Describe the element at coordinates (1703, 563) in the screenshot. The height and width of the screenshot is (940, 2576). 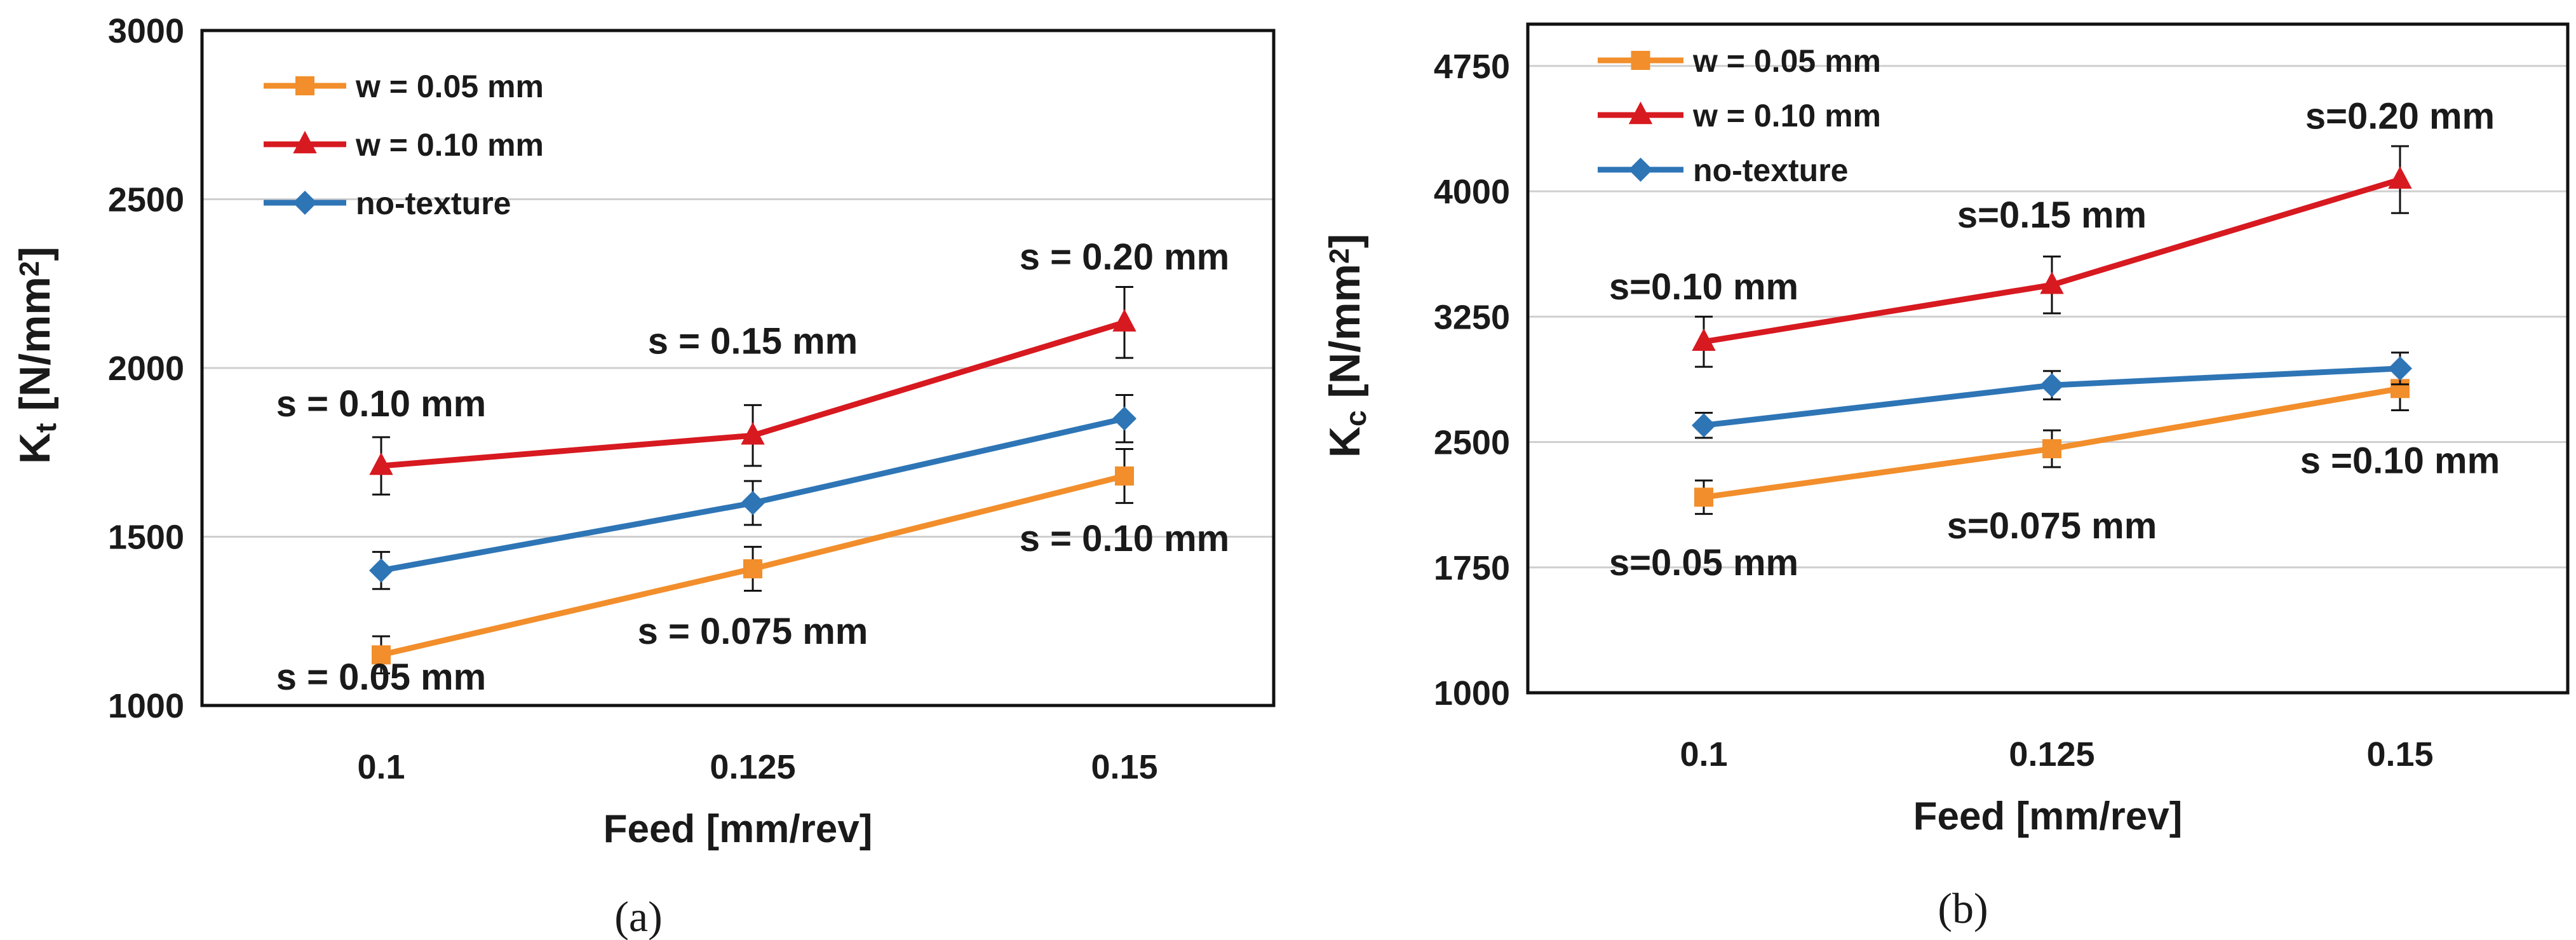
I see `annotation-label: s=0.05 mm` at that location.